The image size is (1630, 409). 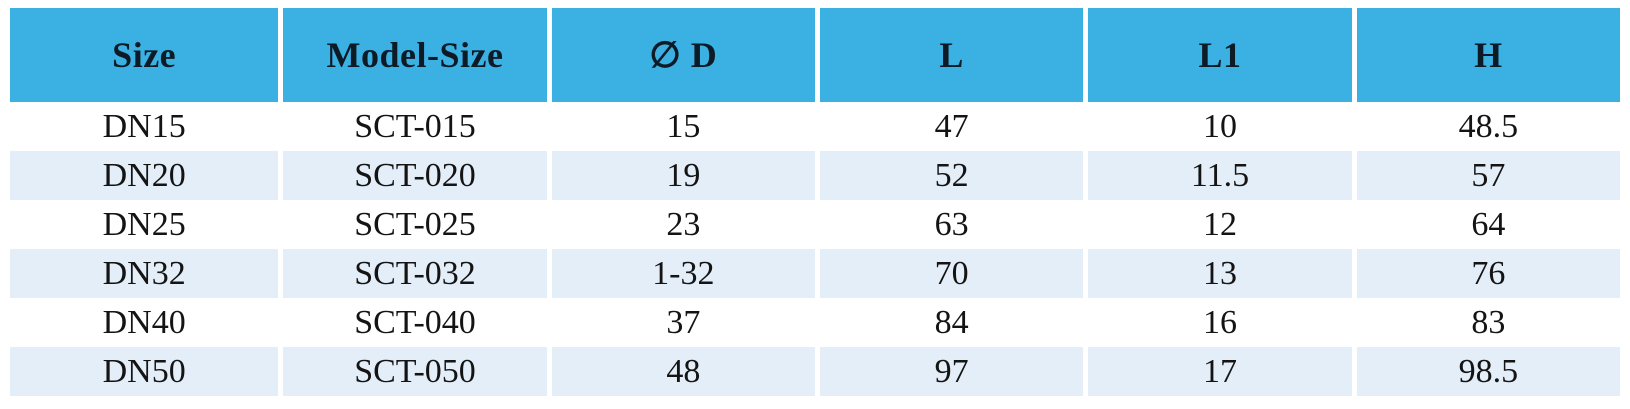 What do you see at coordinates (144, 55) in the screenshot?
I see `column-header-size: Size` at bounding box center [144, 55].